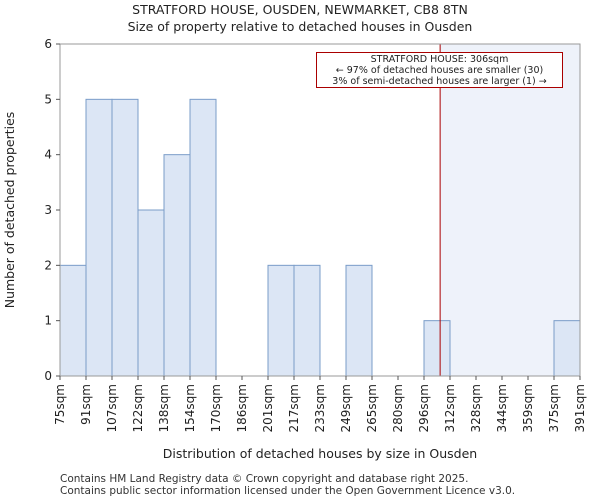 The image size is (600, 500). Describe the element at coordinates (9, 210) in the screenshot. I see `y-axis-label: Number of detached properties` at that location.